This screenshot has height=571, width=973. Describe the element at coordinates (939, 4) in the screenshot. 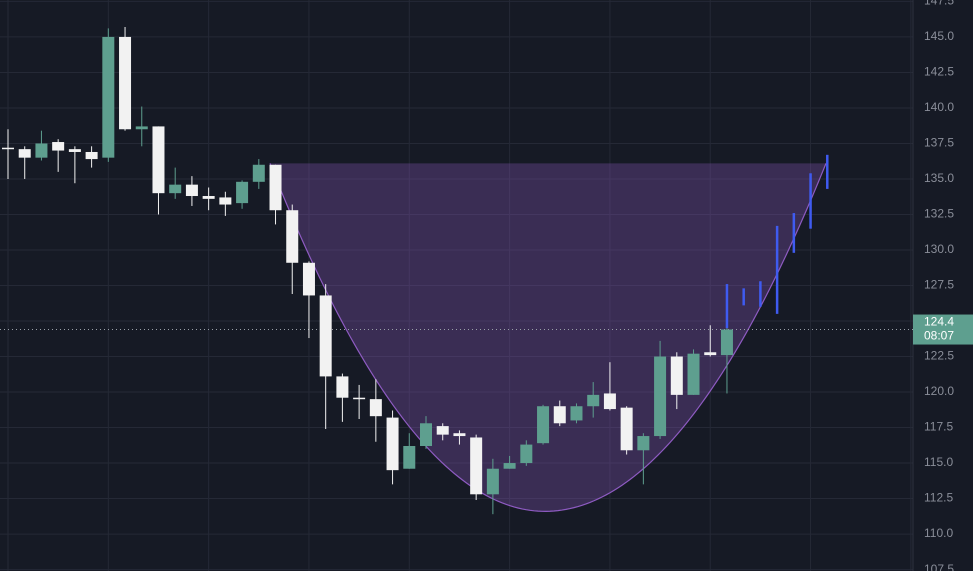

I see `y-tick-label: 147.5` at that location.